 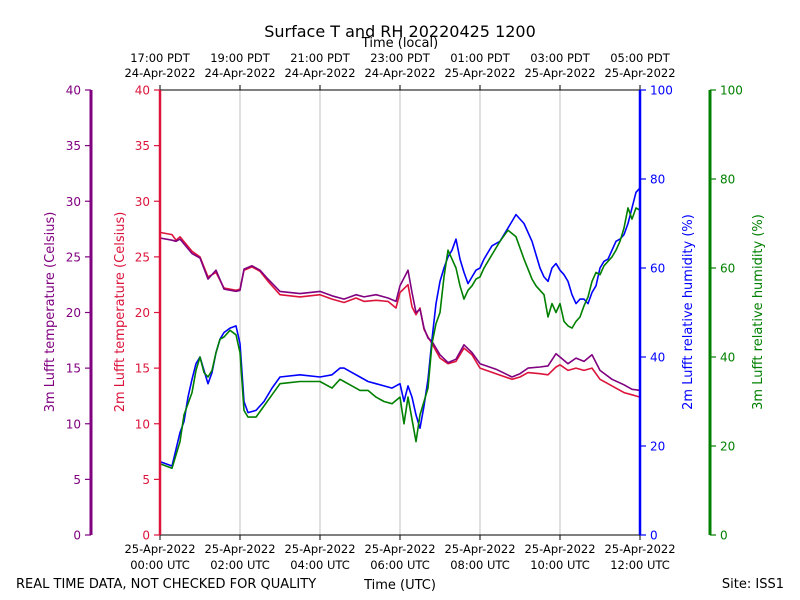 I want to click on t2m-tick-label: 5, so click(x=146, y=480).